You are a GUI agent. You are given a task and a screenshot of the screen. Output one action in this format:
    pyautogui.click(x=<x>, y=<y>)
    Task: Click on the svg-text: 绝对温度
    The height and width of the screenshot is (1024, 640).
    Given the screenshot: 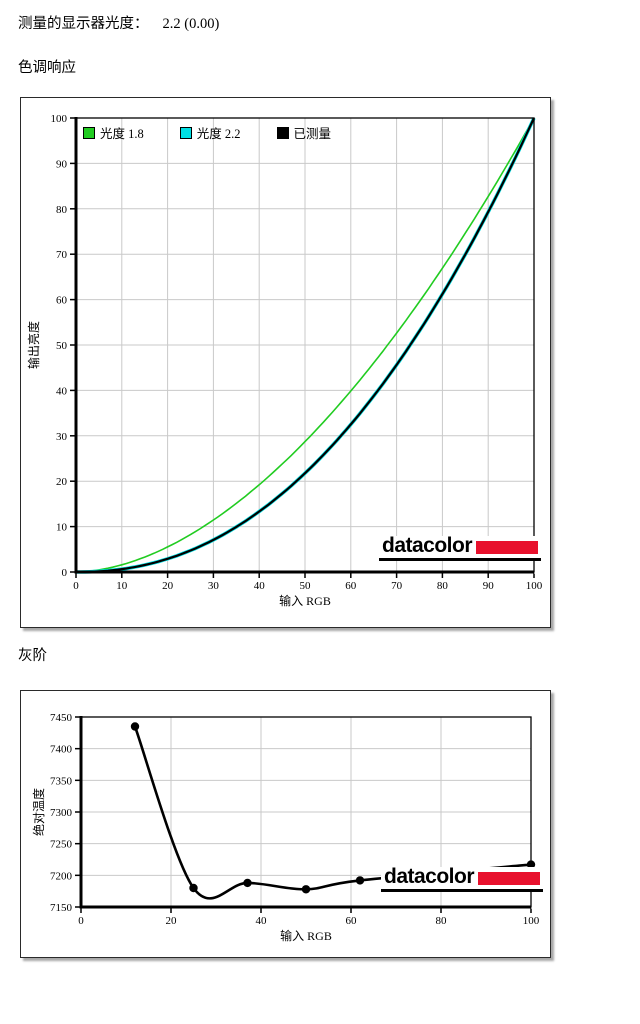 What is the action you would take?
    pyautogui.click(x=38, y=812)
    